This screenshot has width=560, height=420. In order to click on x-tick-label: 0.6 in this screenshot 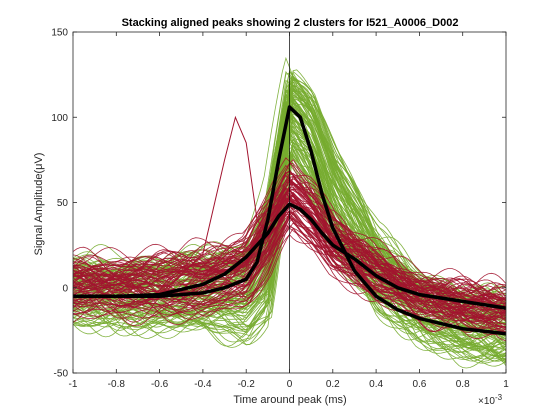, I will do `click(419, 384)`.